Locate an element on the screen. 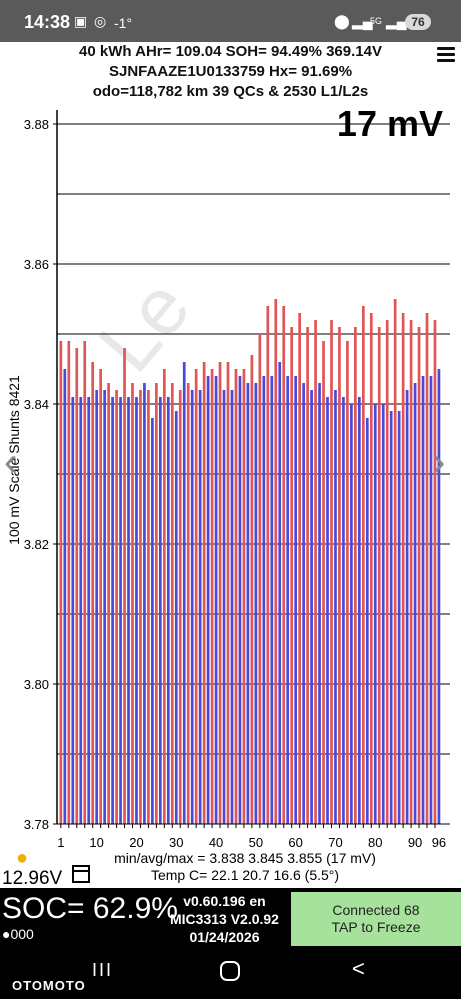  back-button: < is located at coordinates (358, 968).